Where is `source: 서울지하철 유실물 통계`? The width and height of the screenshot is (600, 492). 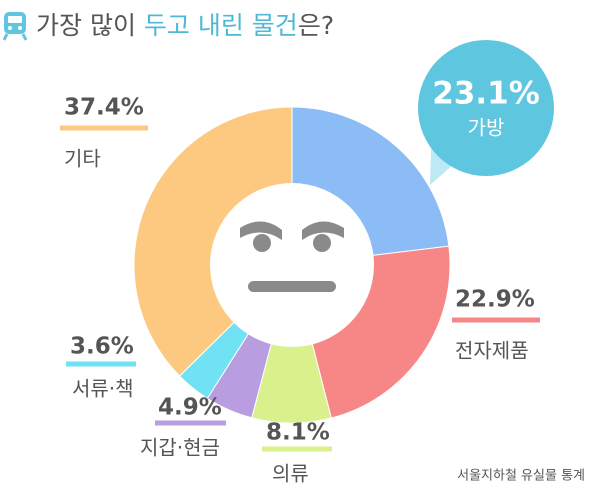
source: 서울지하철 유실물 통계 is located at coordinates (521, 476).